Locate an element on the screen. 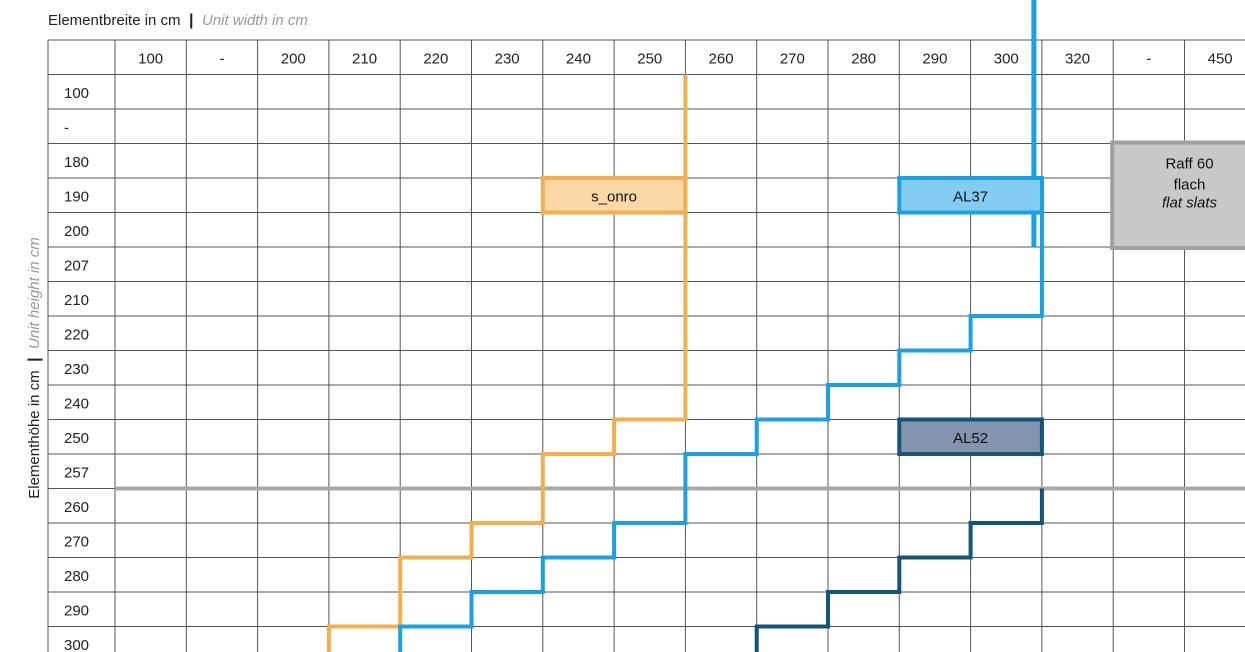 Image resolution: width=1245 pixels, height=652 pixels. x-axis-title: Elementbreite in cm | Unit width in cm is located at coordinates (178, 20).